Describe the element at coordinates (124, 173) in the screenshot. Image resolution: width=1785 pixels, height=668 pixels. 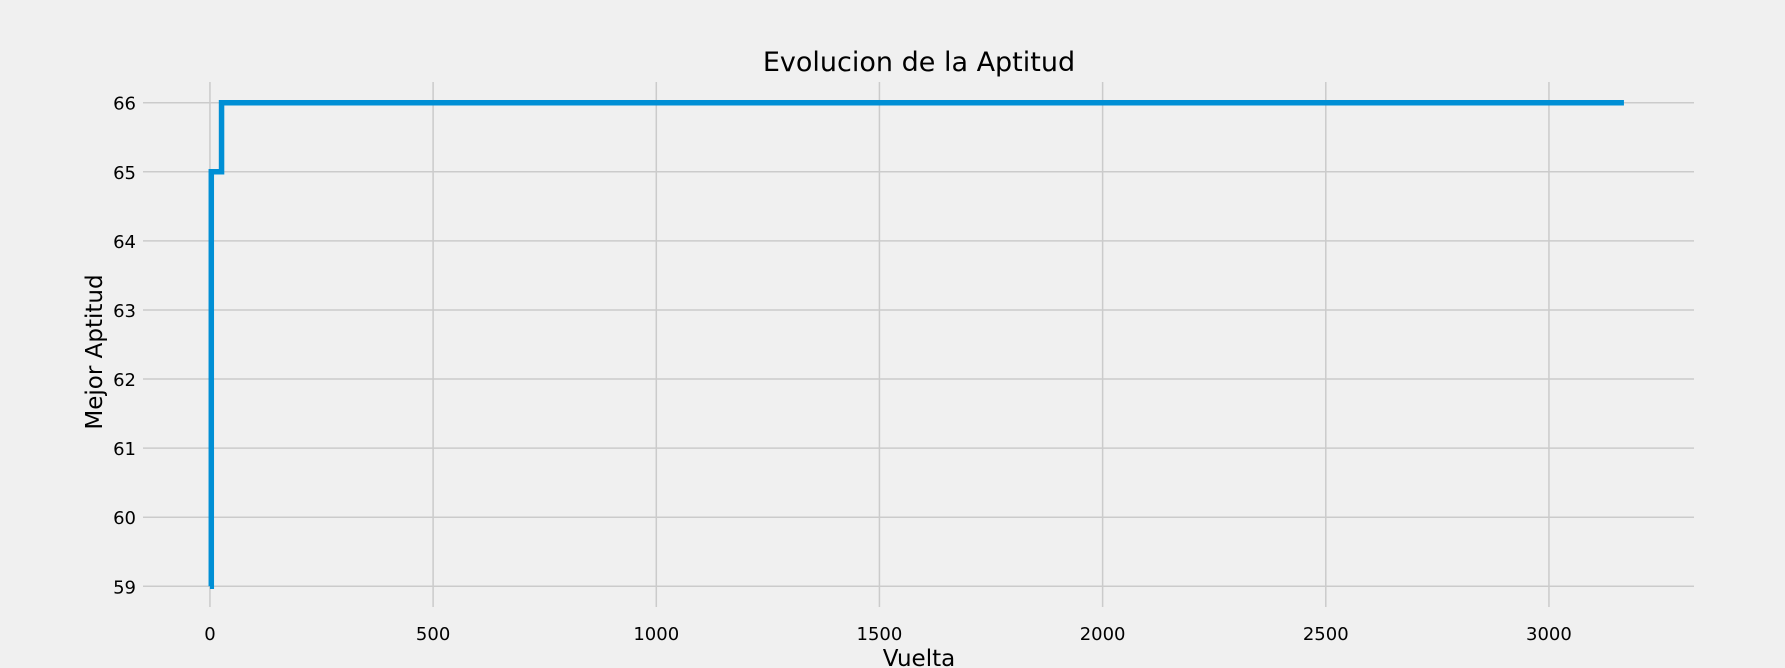
I see `y-tick-label: 65` at that location.